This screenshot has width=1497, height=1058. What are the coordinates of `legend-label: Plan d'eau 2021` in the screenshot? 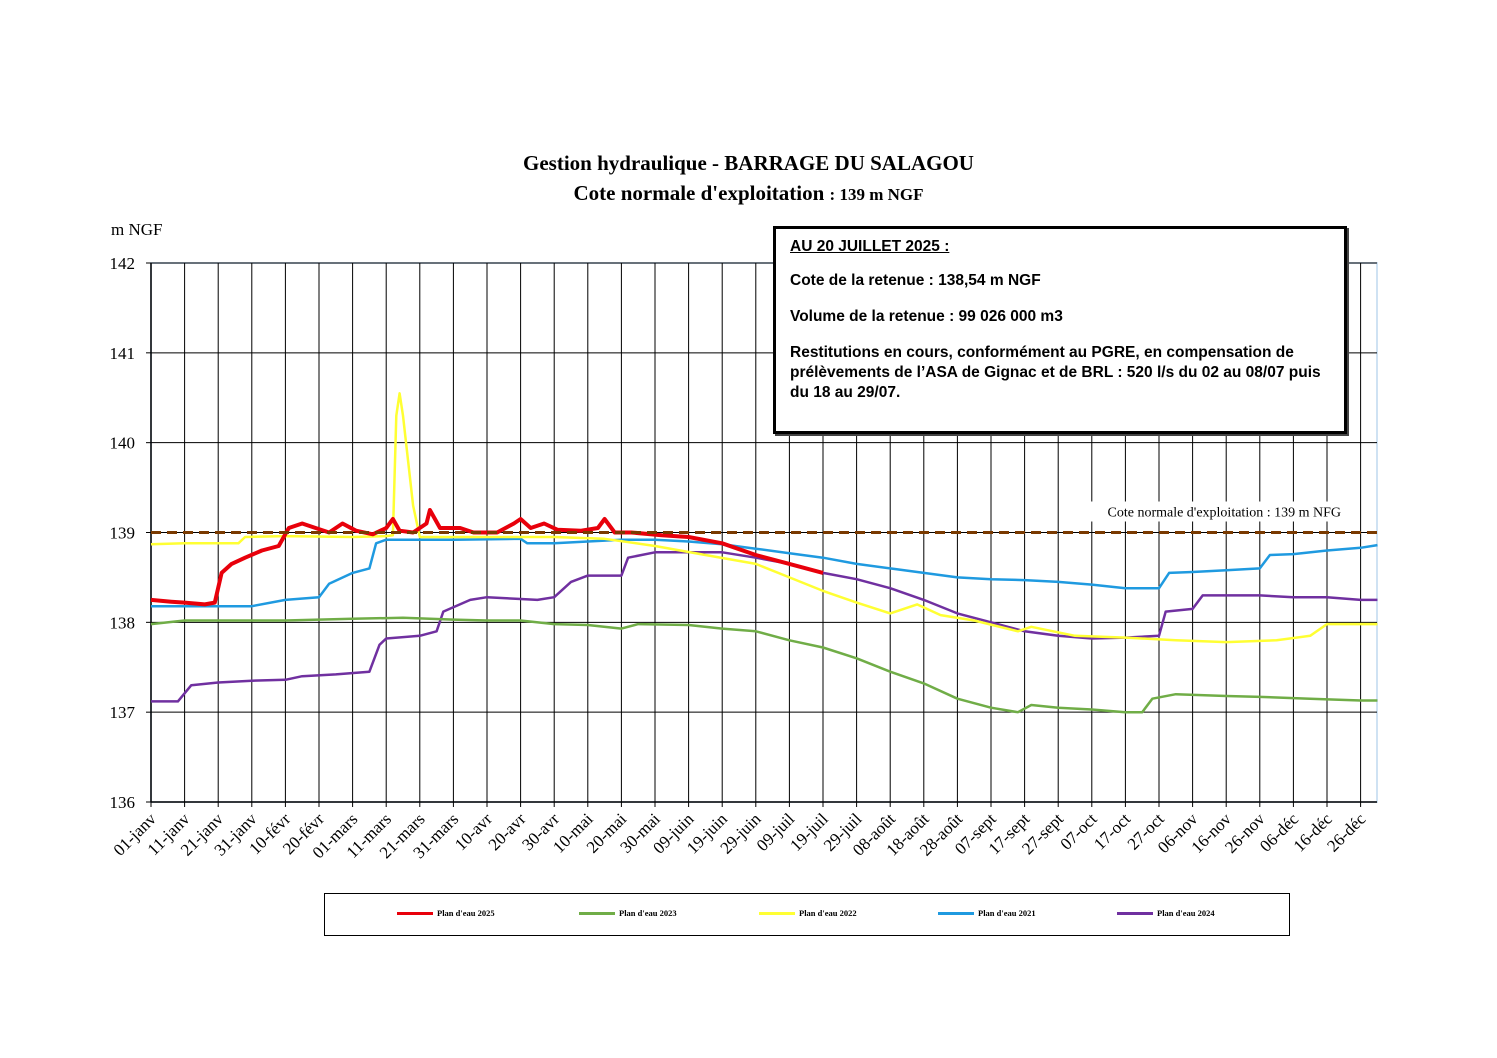 It's located at (1007, 913).